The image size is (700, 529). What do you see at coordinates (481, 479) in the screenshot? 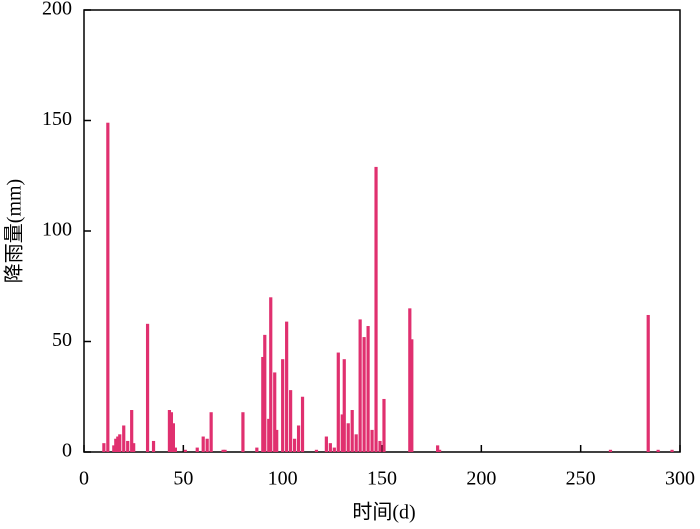
I see `x-tick-label: 200` at bounding box center [481, 479].